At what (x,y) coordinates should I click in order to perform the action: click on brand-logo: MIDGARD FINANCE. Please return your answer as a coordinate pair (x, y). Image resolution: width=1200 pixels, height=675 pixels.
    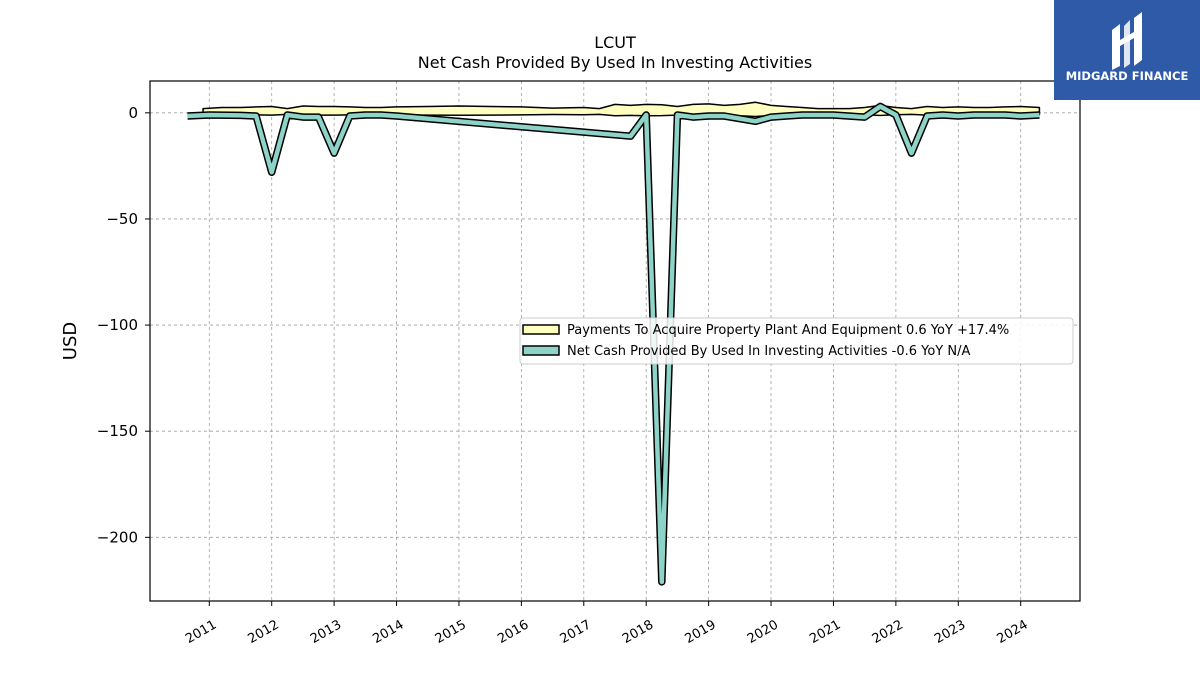
    Looking at the image, I should click on (1127, 50).